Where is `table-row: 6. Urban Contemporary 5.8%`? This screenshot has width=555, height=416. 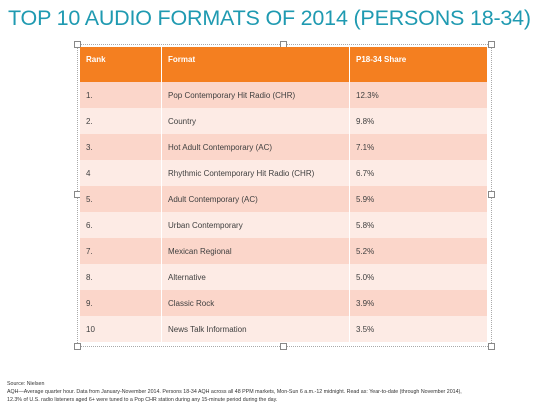 table-row: 6. Urban Contemporary 5.8% is located at coordinates (283, 225).